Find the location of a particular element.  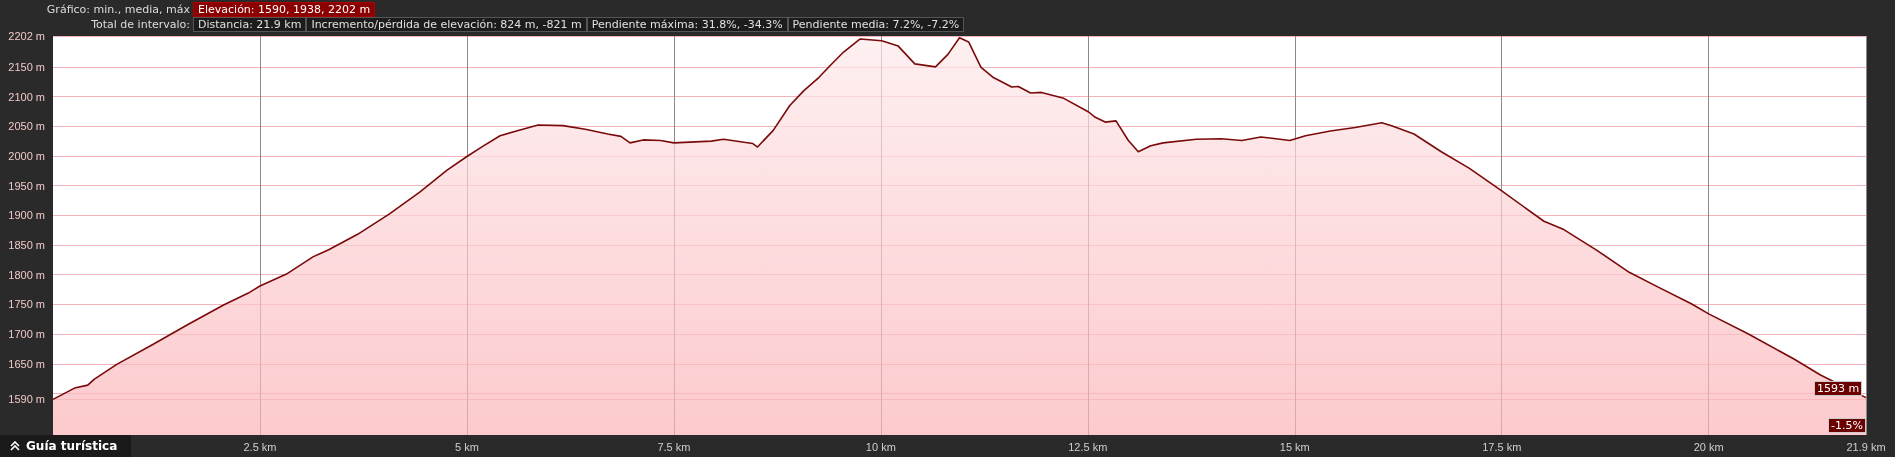

x-tick-label: 17.5 km is located at coordinates (1502, 446).